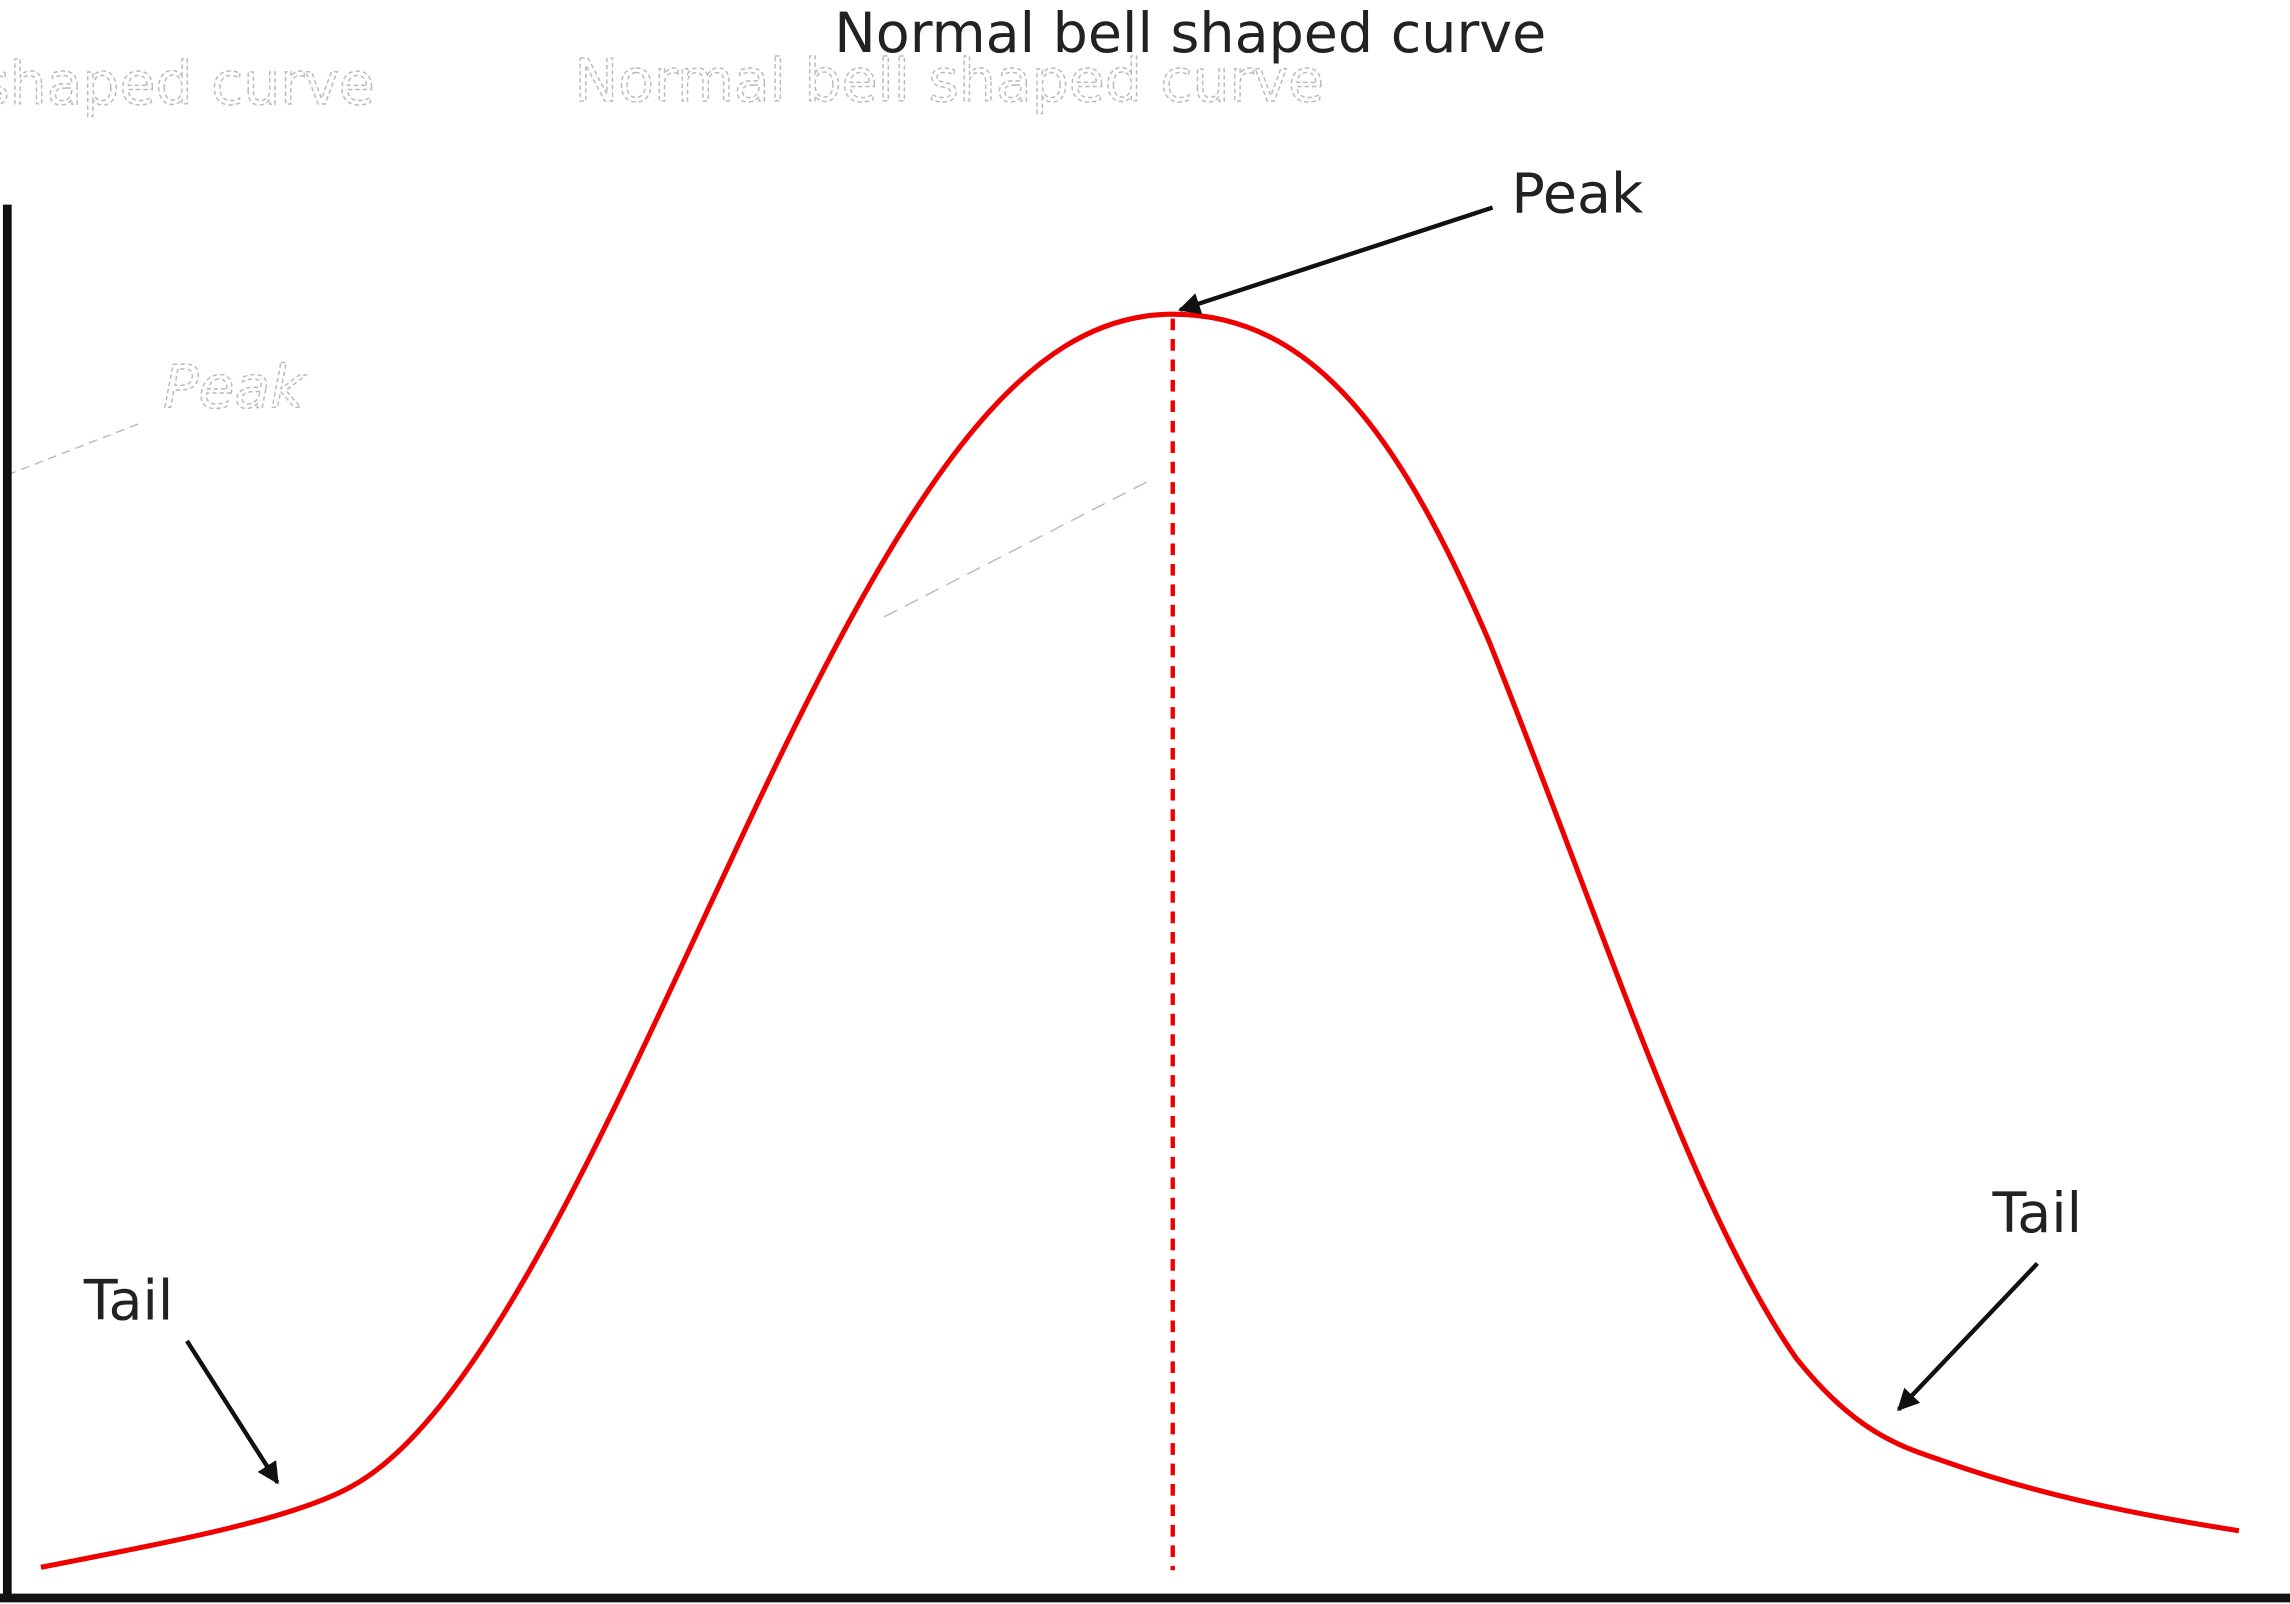 This screenshot has width=2290, height=1604. Describe the element at coordinates (1577, 193) in the screenshot. I see `peak-label: Peak` at that location.